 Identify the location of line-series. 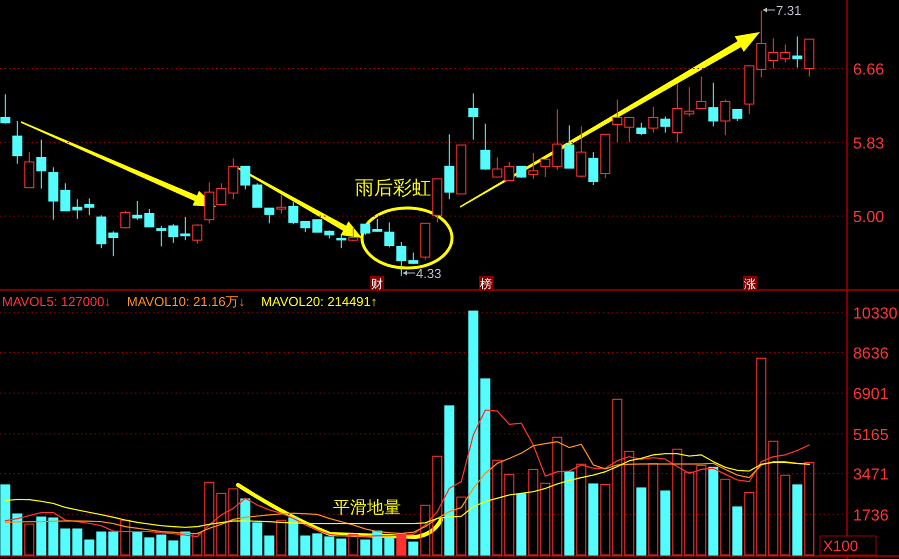
(407, 490).